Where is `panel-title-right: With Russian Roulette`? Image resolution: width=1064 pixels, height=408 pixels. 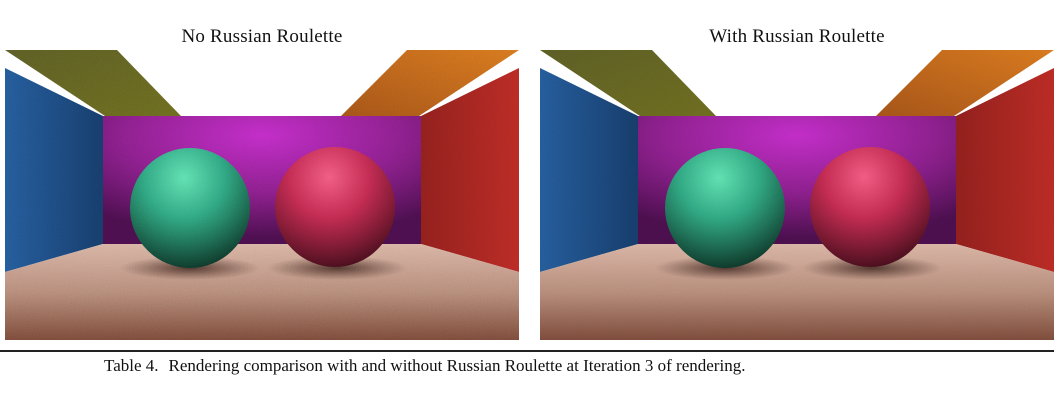
panel-title-right: With Russian Roulette is located at coordinates (797, 36).